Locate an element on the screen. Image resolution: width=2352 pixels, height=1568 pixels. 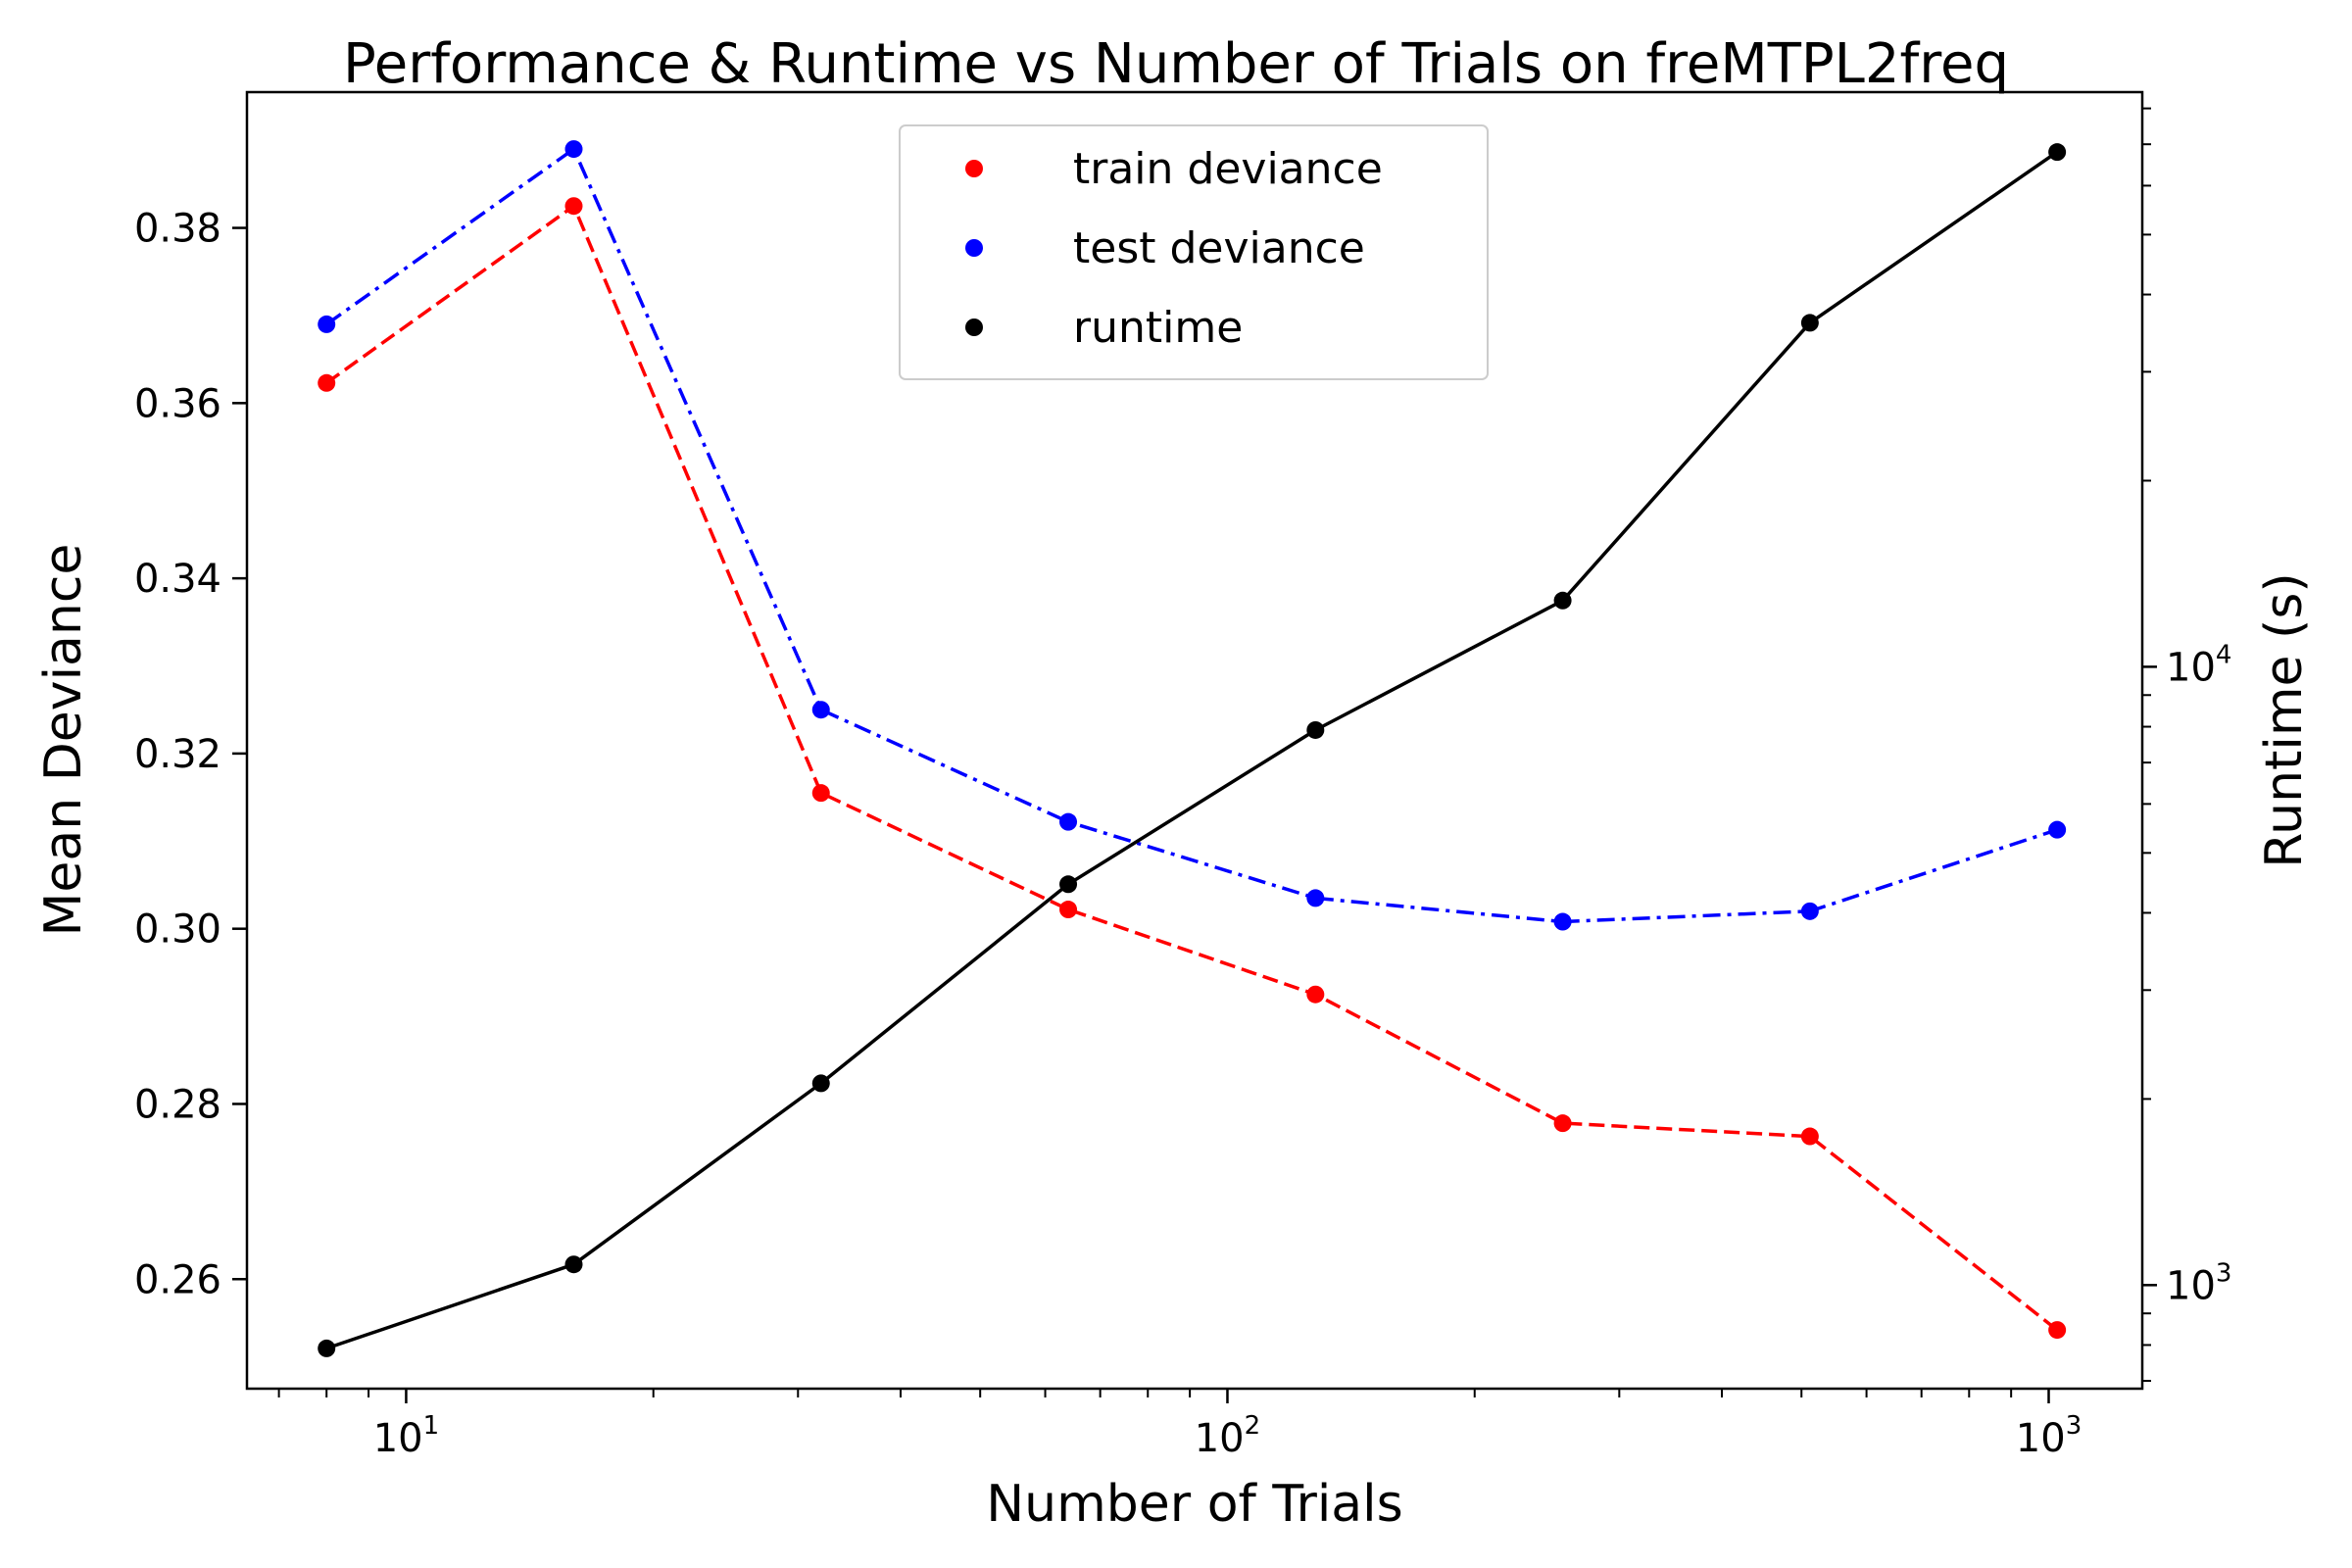
legend-frame is located at coordinates (1194, 252).